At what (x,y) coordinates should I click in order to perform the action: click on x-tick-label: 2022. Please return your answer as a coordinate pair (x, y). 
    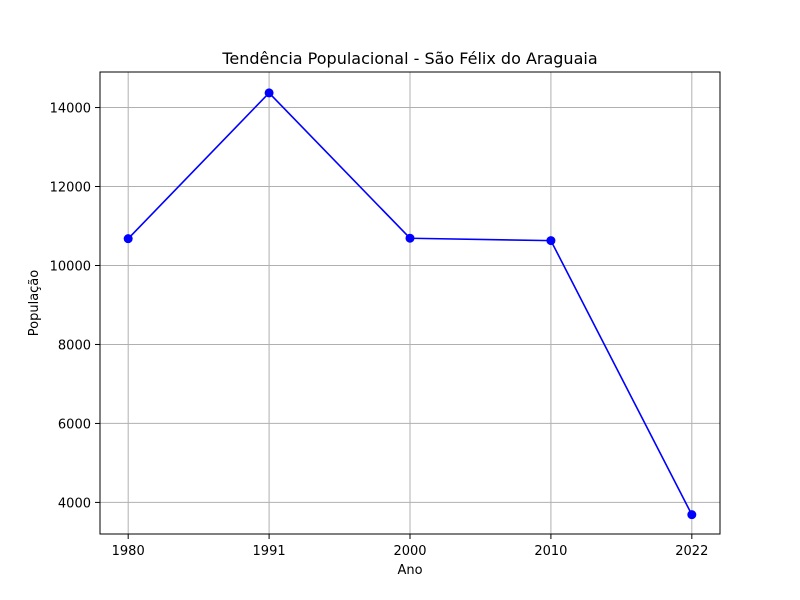
    Looking at the image, I should click on (691, 551).